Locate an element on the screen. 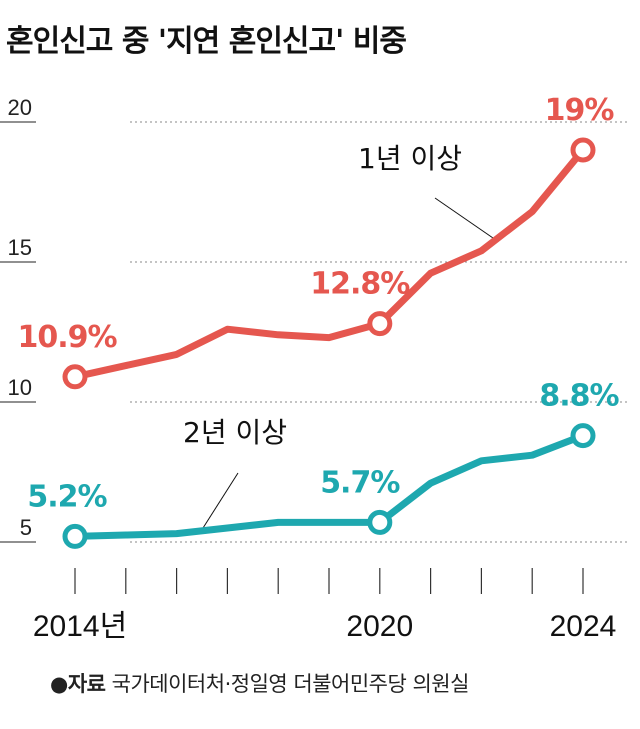  leader-line-series2 is located at coordinates (220, 500).